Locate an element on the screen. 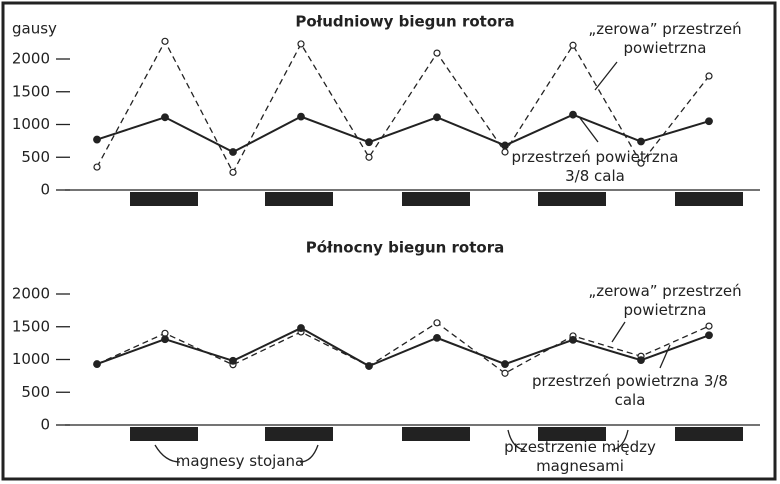  y-axis-label: gausy is located at coordinates (34, 29).